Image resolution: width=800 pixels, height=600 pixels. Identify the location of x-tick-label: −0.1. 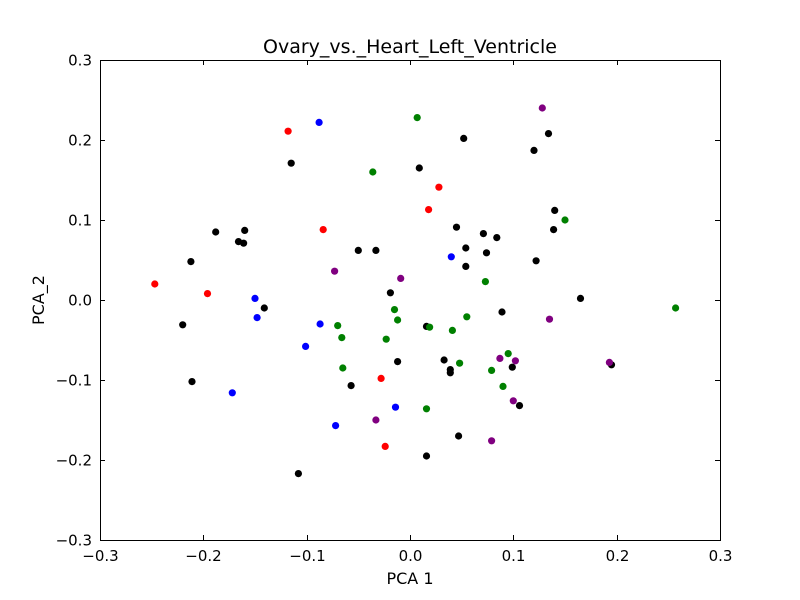
(307, 556).